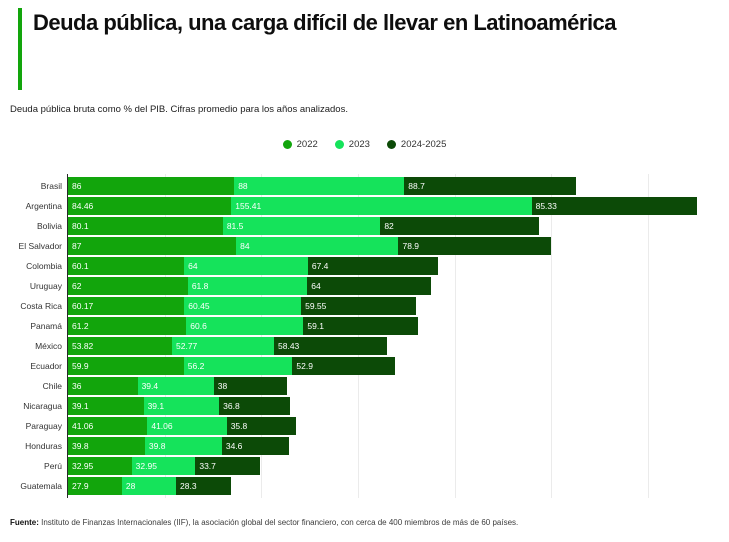 The width and height of the screenshot is (729, 542). I want to click on bar-group: 32.95 32.95 33.7, so click(164, 466).